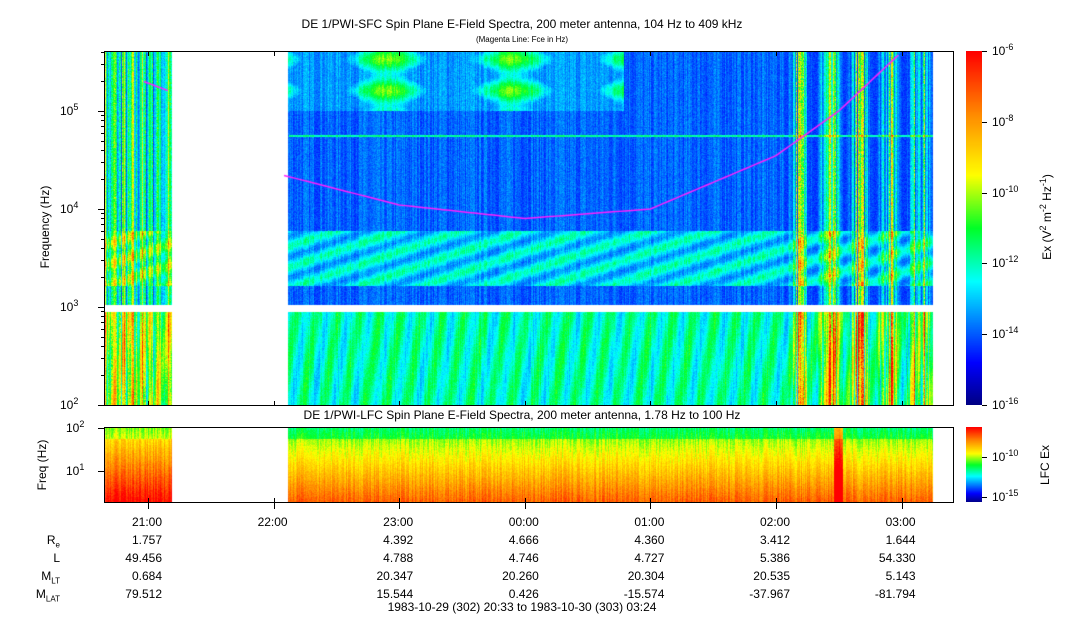  Describe the element at coordinates (395, 576) in the screenshot. I see `ephemeris-mlt-value: 20.347` at that location.